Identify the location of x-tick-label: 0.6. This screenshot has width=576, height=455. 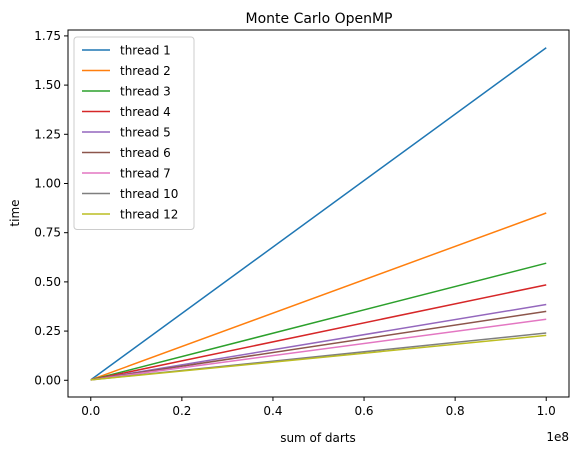
(363, 411).